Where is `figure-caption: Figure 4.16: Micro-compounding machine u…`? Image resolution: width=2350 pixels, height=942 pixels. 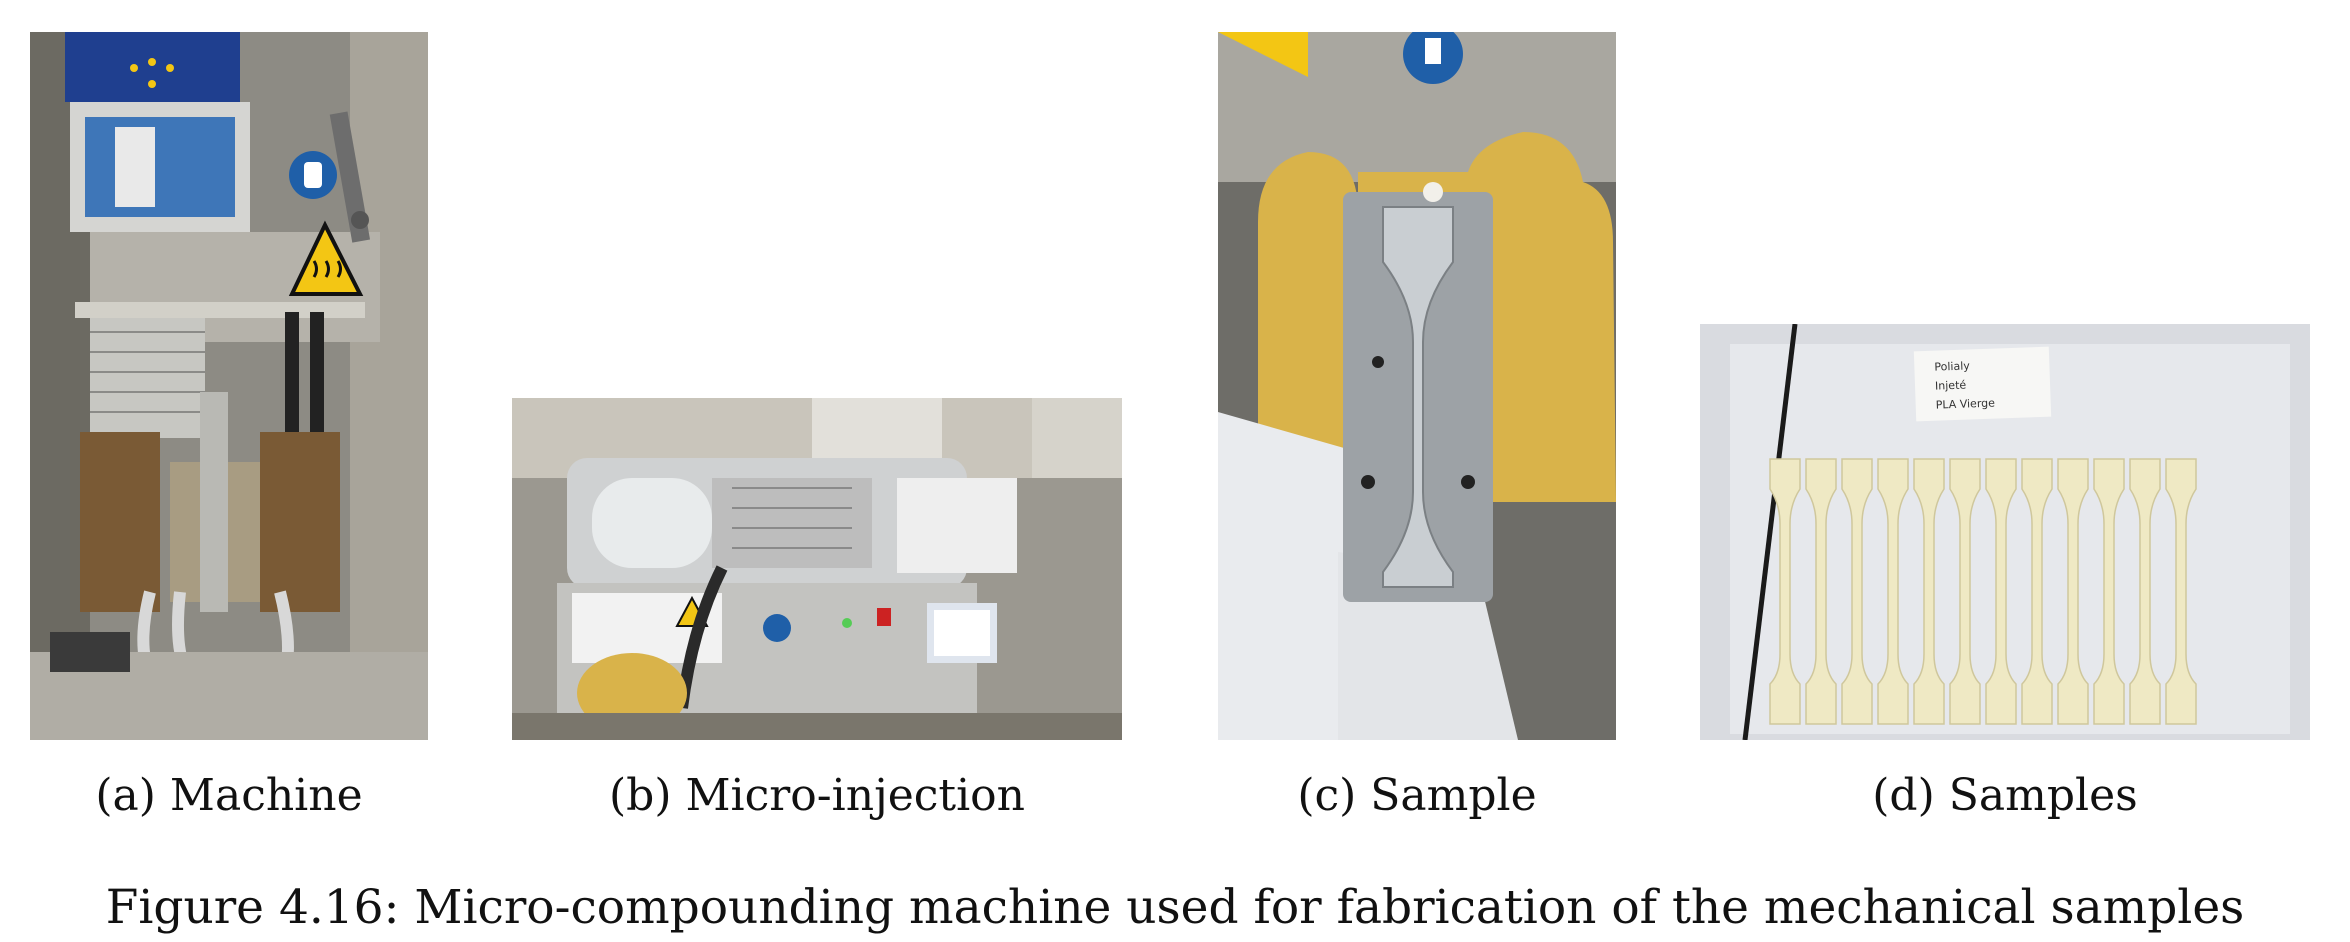
figure-caption: Figure 4.16: Micro-compounding machine u… is located at coordinates (1175, 907).